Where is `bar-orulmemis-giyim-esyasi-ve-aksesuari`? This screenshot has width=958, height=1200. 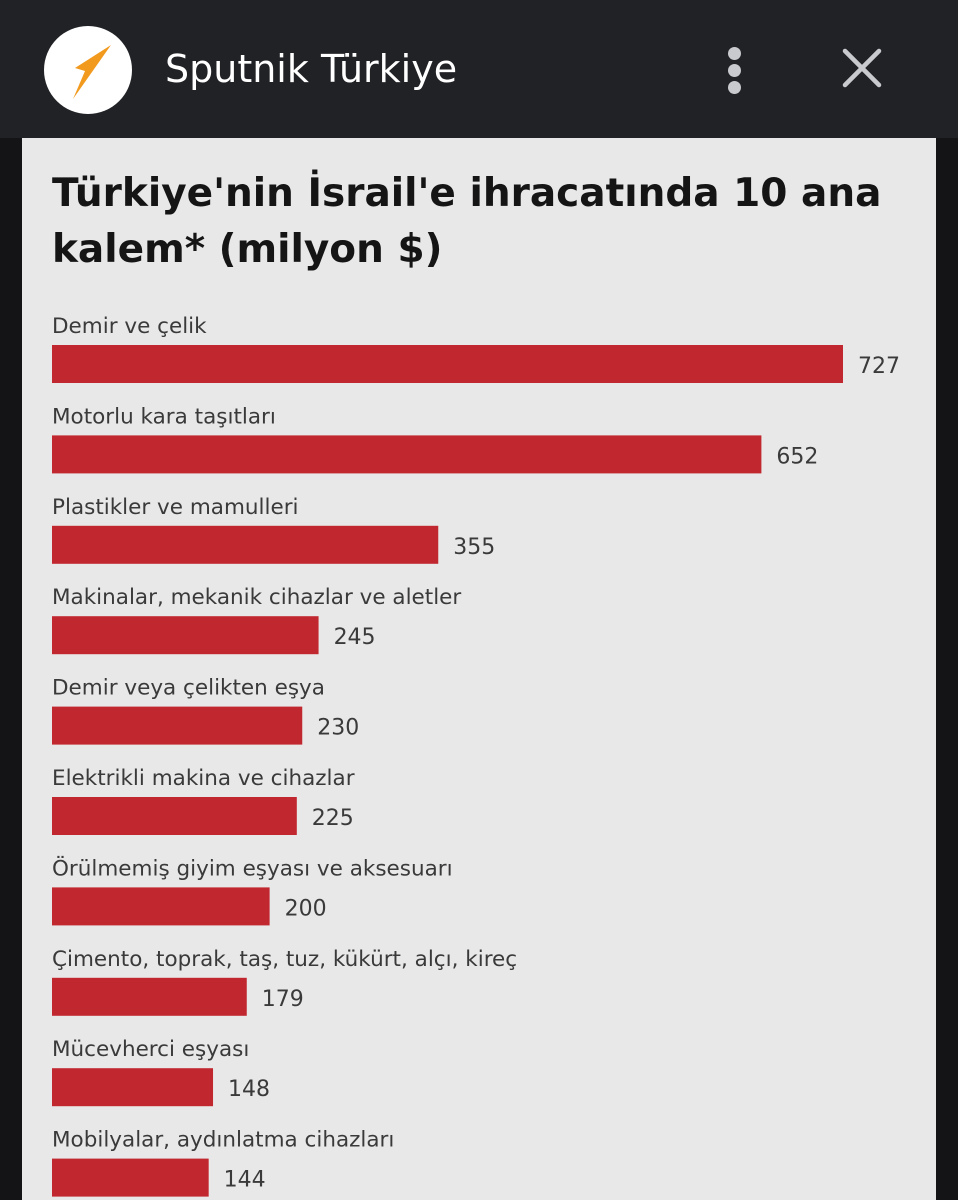
bar-orulmemis-giyim-esyasi-ve-aksesuari is located at coordinates (161, 906).